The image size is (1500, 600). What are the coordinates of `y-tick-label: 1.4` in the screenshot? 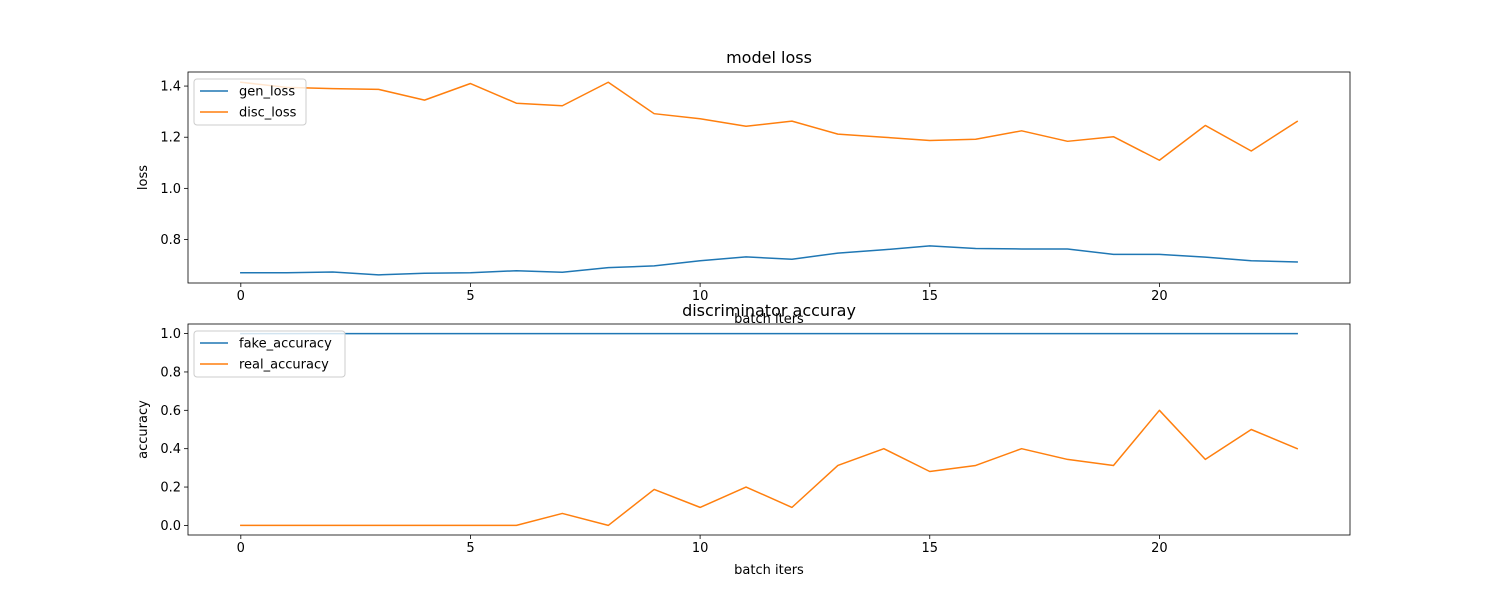 It's located at (170, 87).